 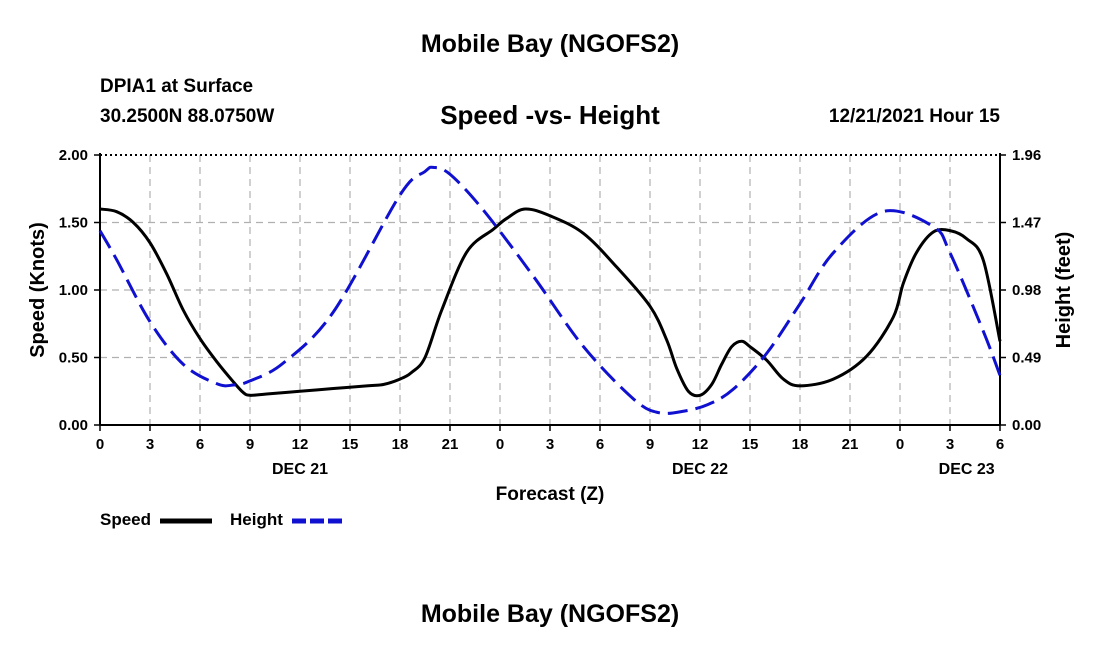 What do you see at coordinates (700, 469) in the screenshot?
I see `date-label: DEC 22` at bounding box center [700, 469].